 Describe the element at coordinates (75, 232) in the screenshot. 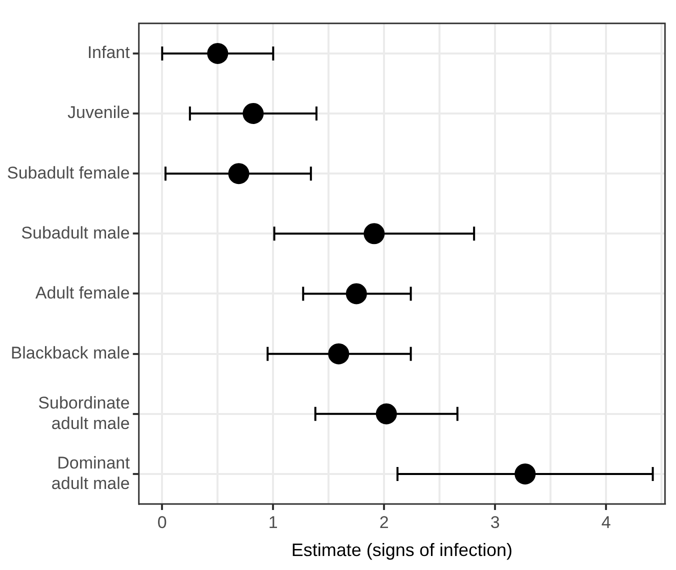

I see `y-tick-label: Subadult male` at that location.